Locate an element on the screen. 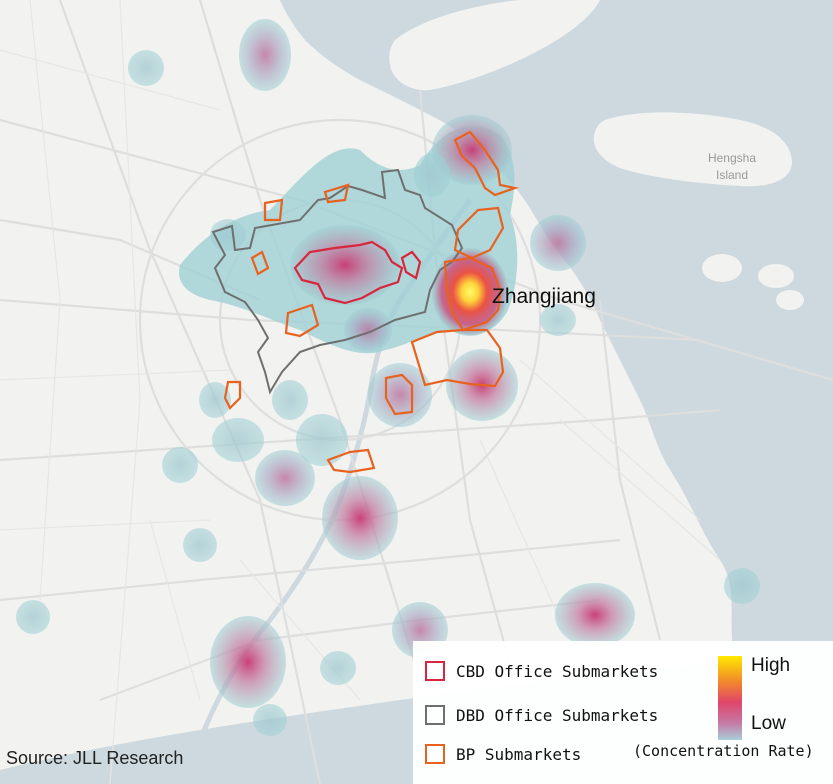 This screenshot has height=784, width=833. ramp-caption: (Concentration Rate) is located at coordinates (723, 751).